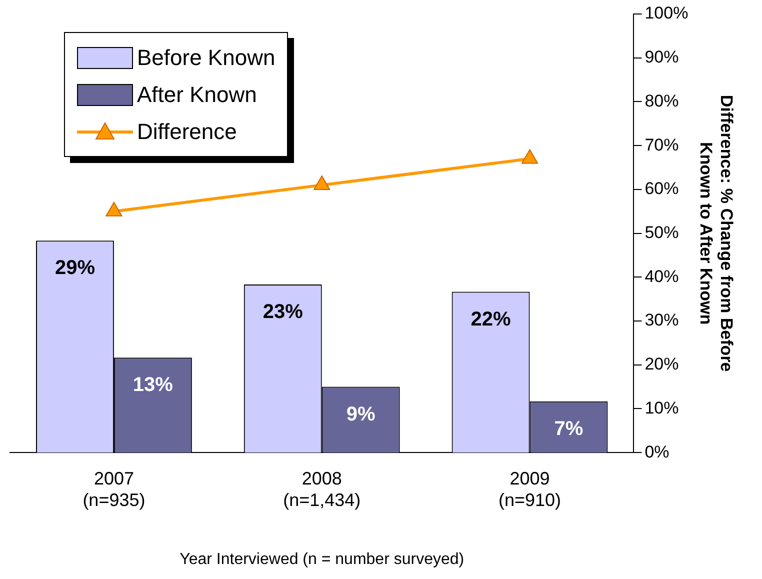  What do you see at coordinates (75, 268) in the screenshot?
I see `data-label: 29%` at bounding box center [75, 268].